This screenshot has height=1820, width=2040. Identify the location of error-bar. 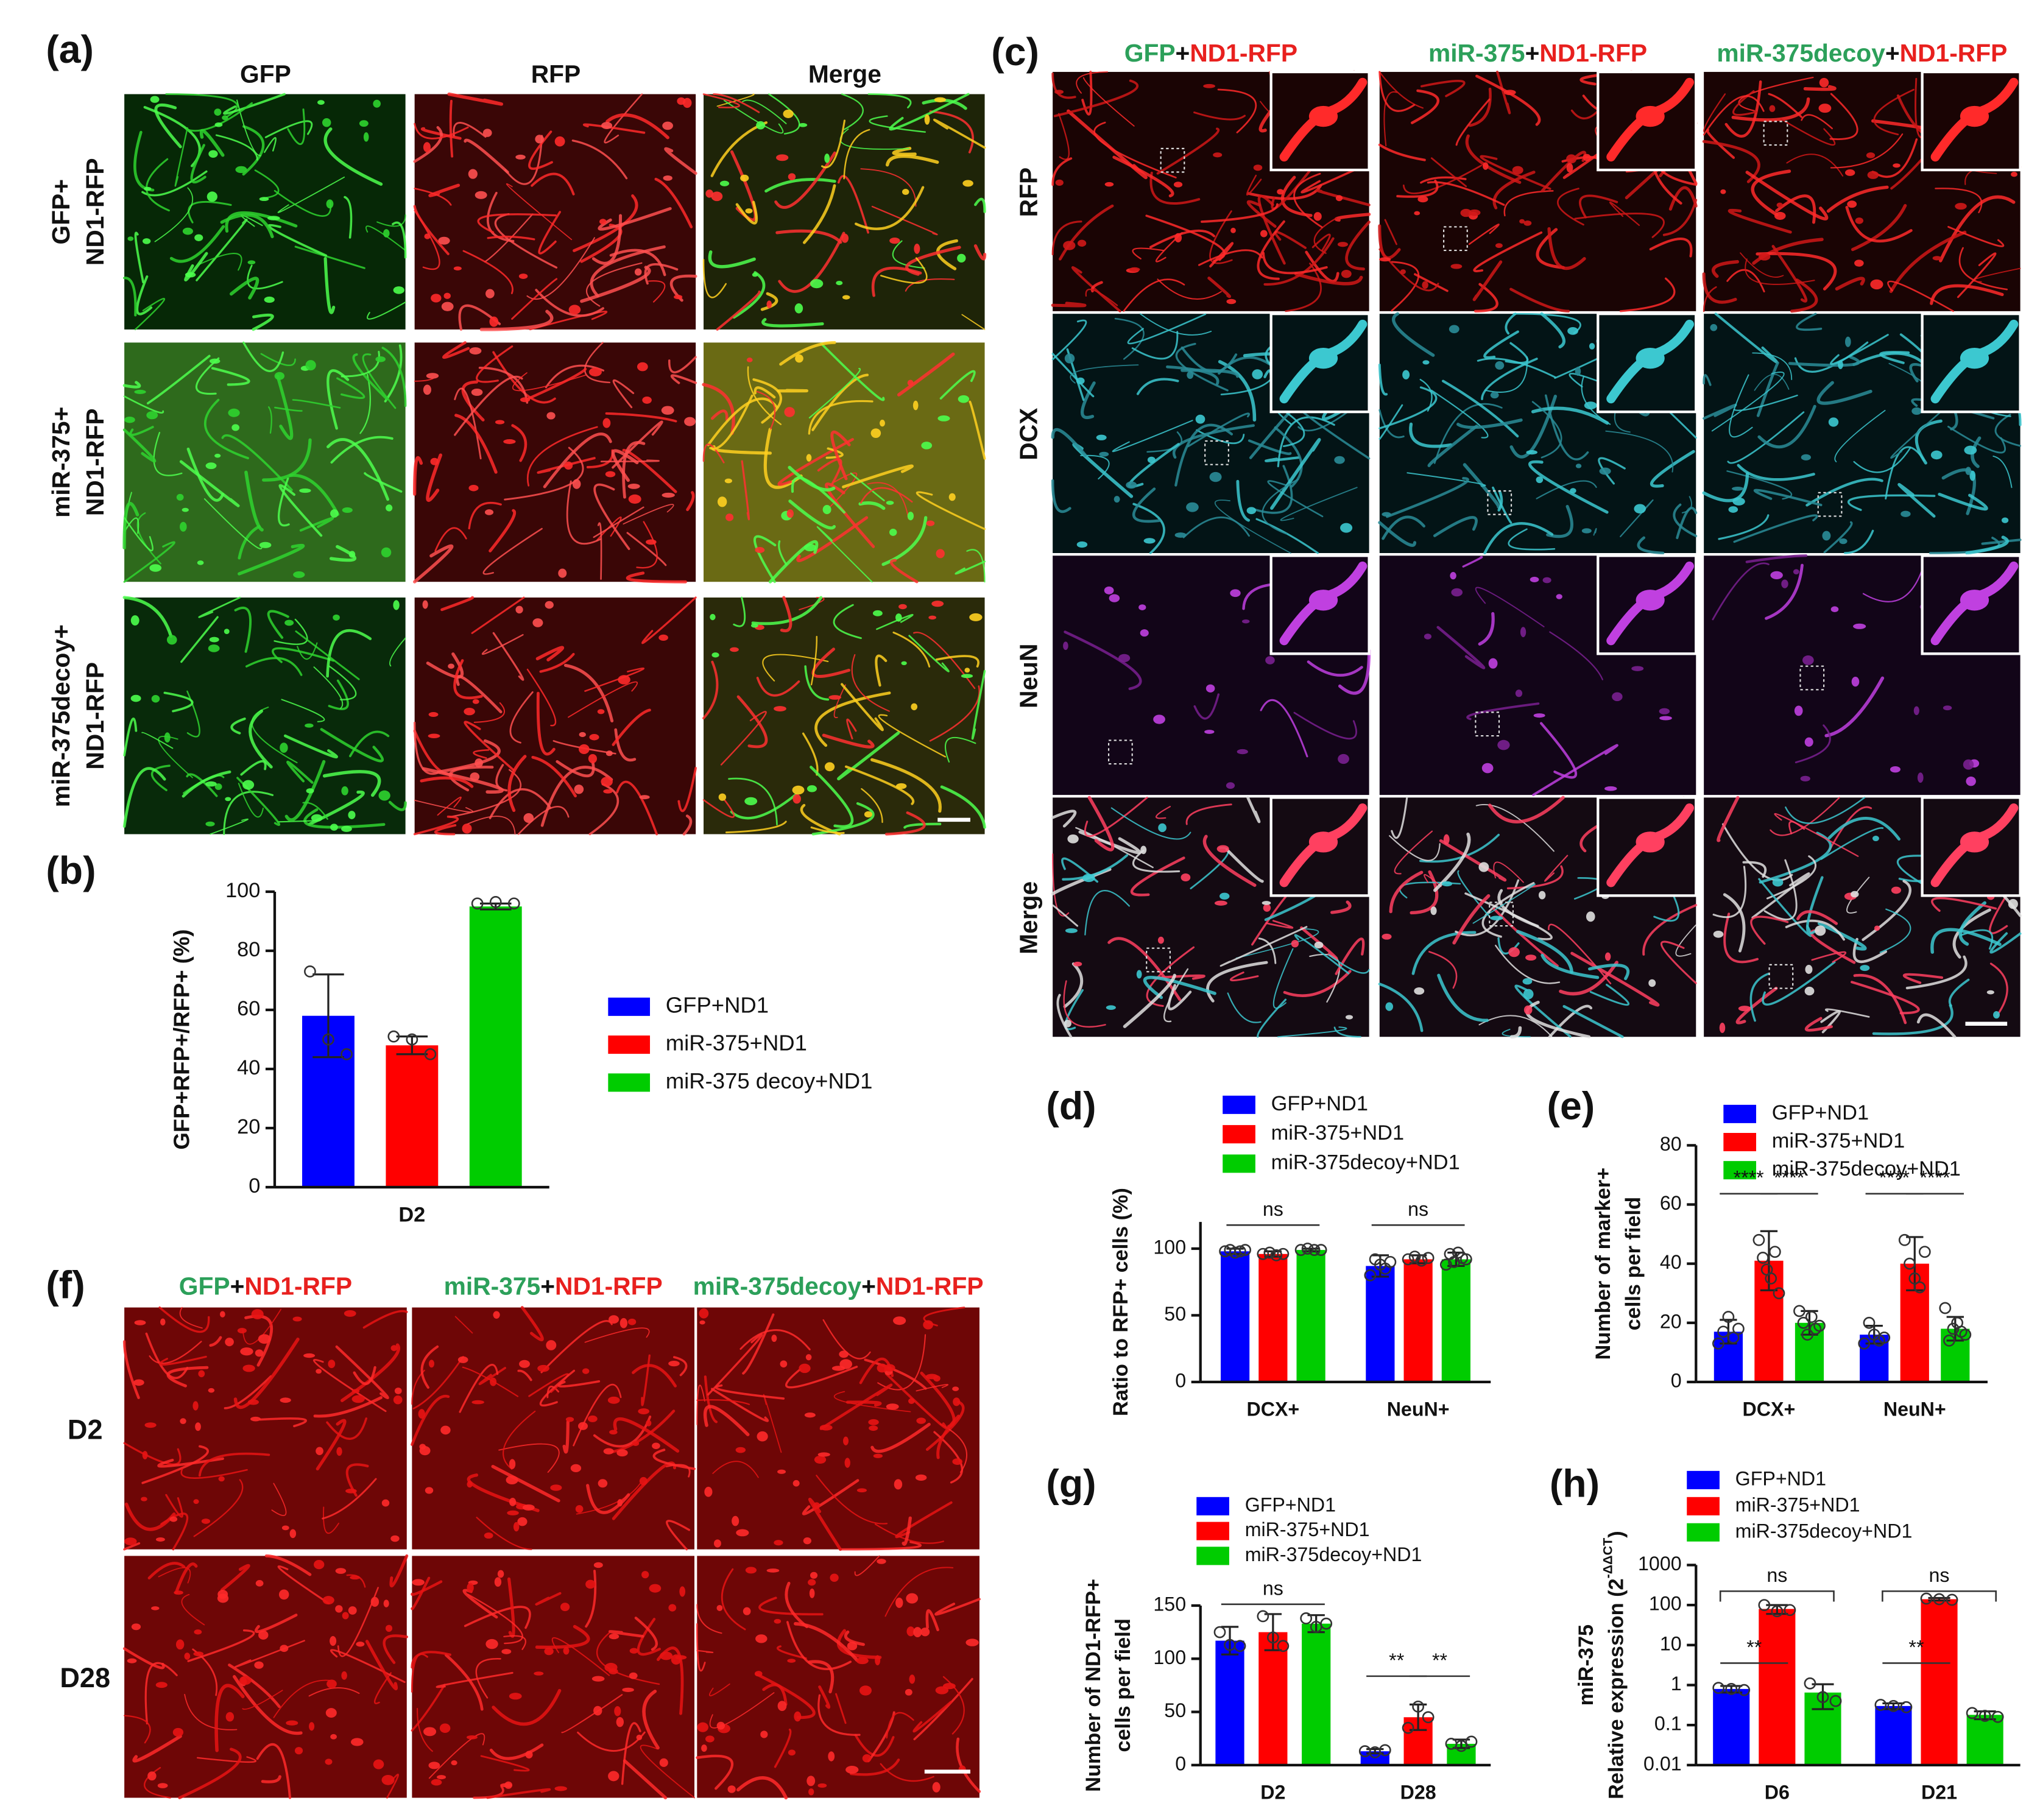
(1955, 1329).